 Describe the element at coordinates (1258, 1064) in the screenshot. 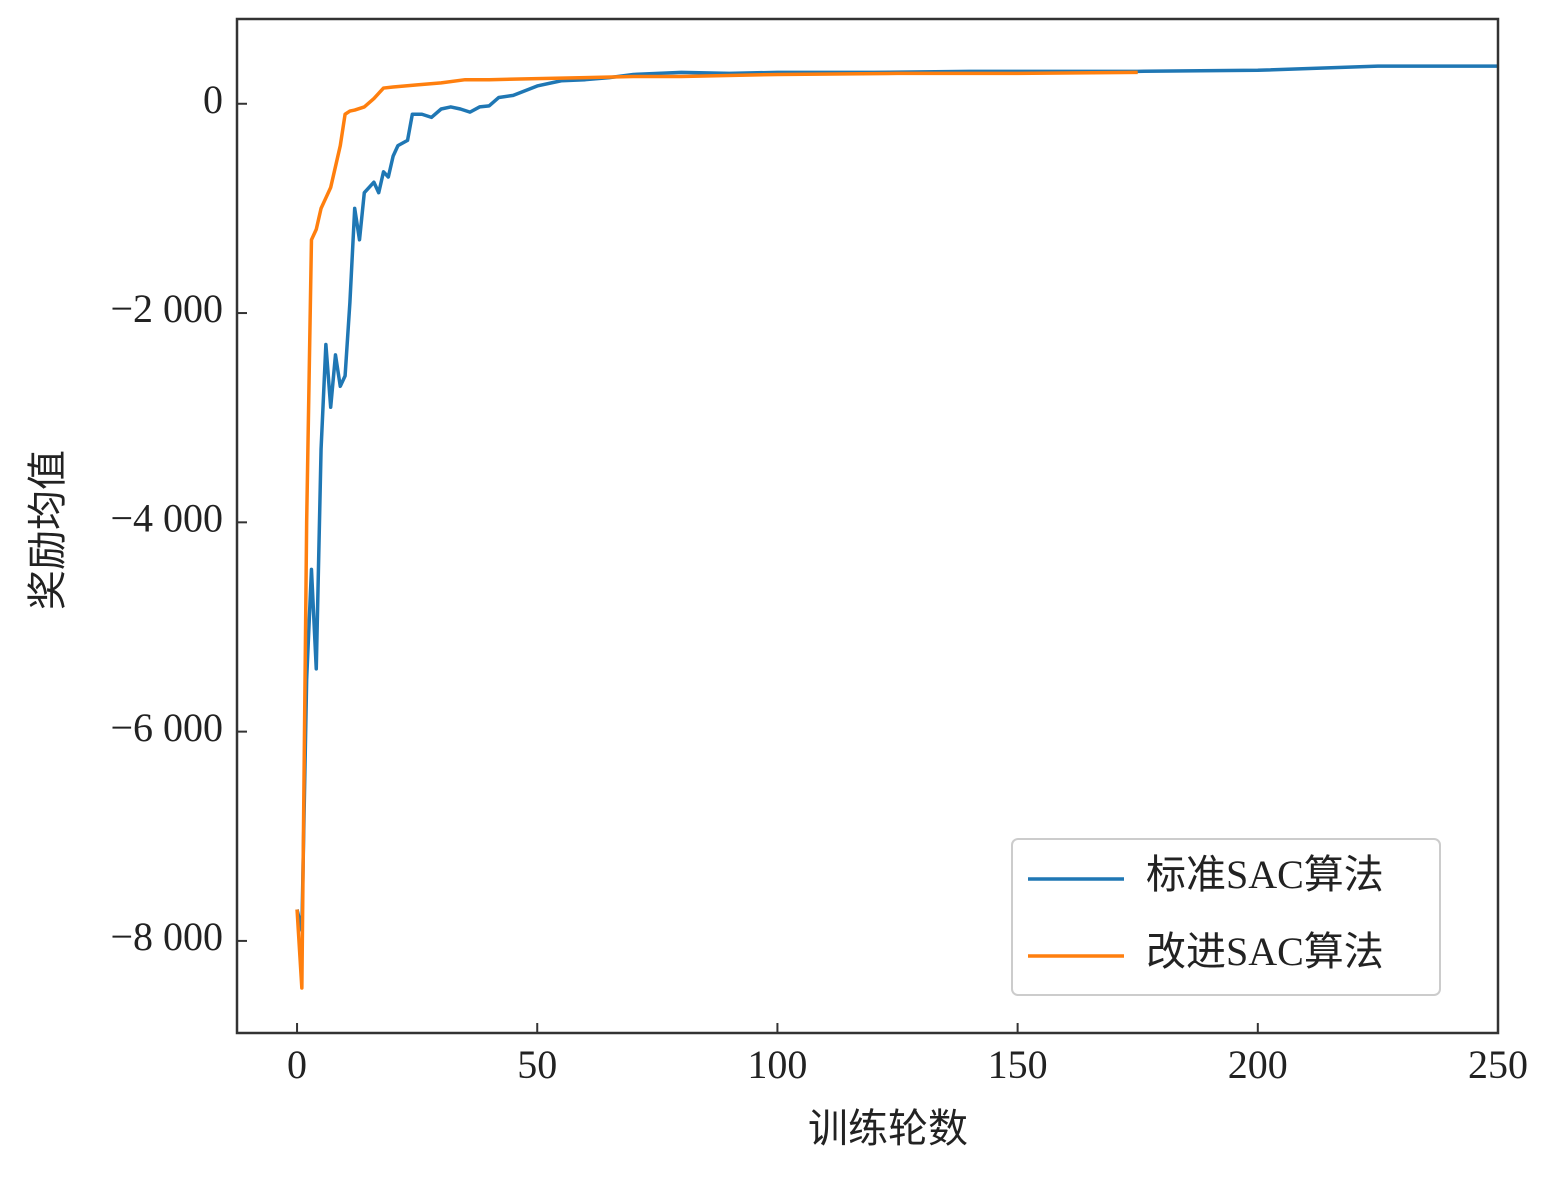

I see `x-tick-label: 200` at that location.